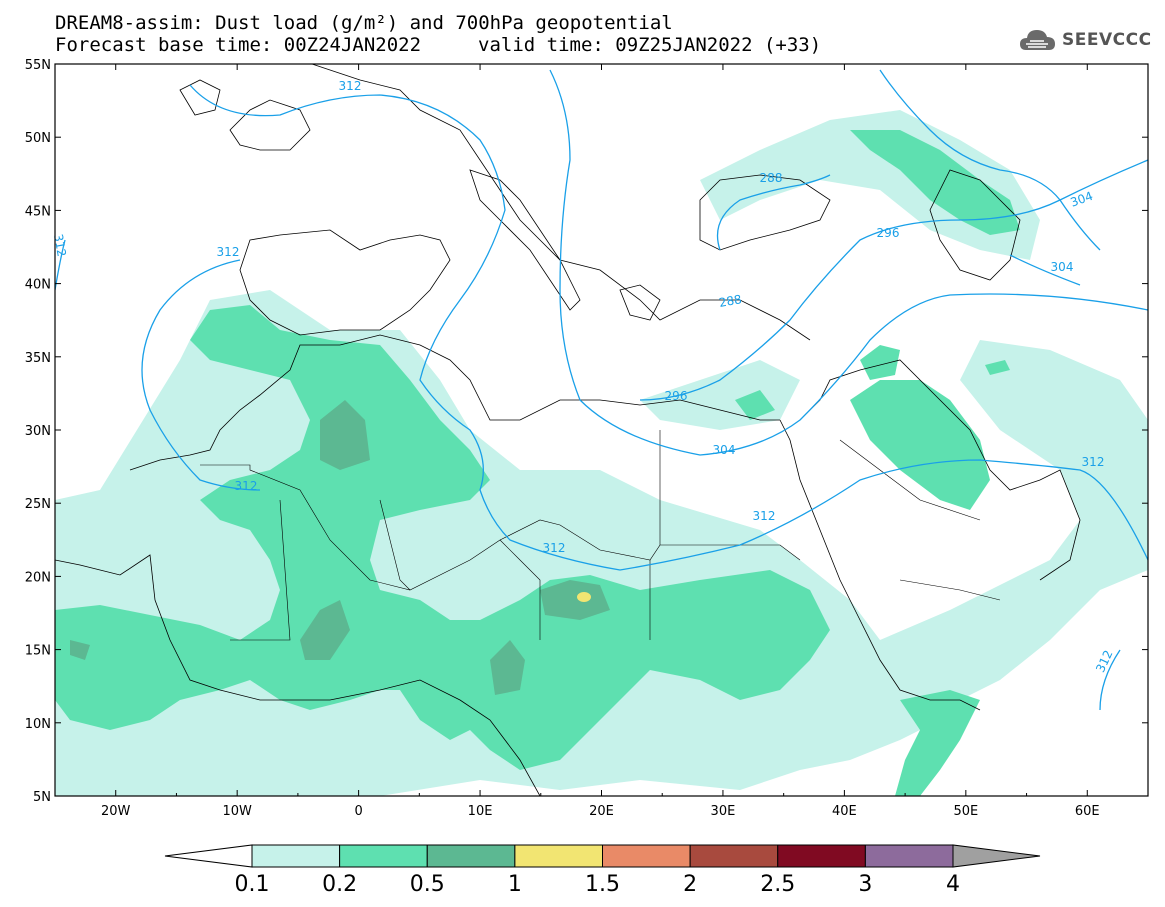 Image resolution: width=1165 pixels, height=907 pixels. I want to click on colorbar-arrow-left, so click(208, 856).